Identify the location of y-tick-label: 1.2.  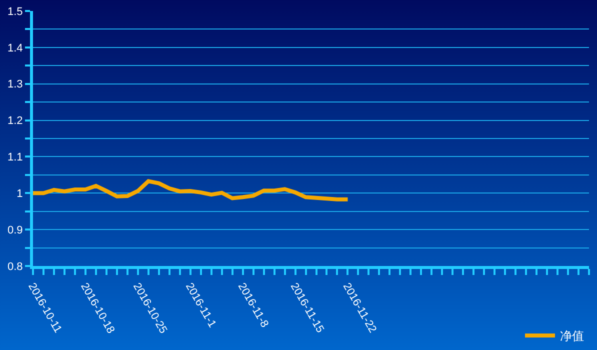
(15, 121).